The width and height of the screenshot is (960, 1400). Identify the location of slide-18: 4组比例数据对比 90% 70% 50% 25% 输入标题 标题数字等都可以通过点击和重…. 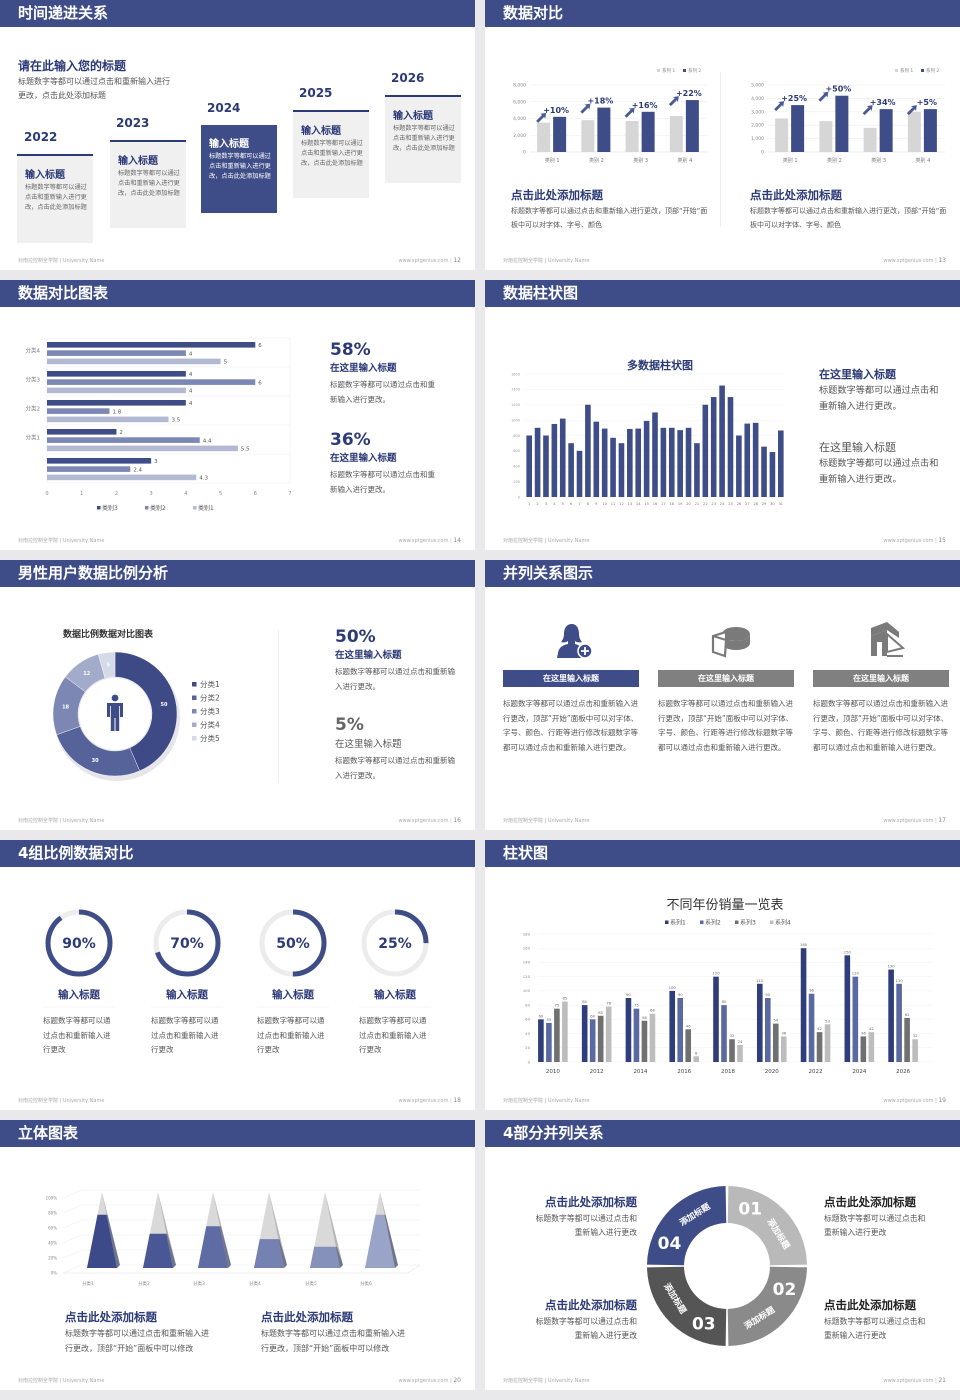
(237, 975).